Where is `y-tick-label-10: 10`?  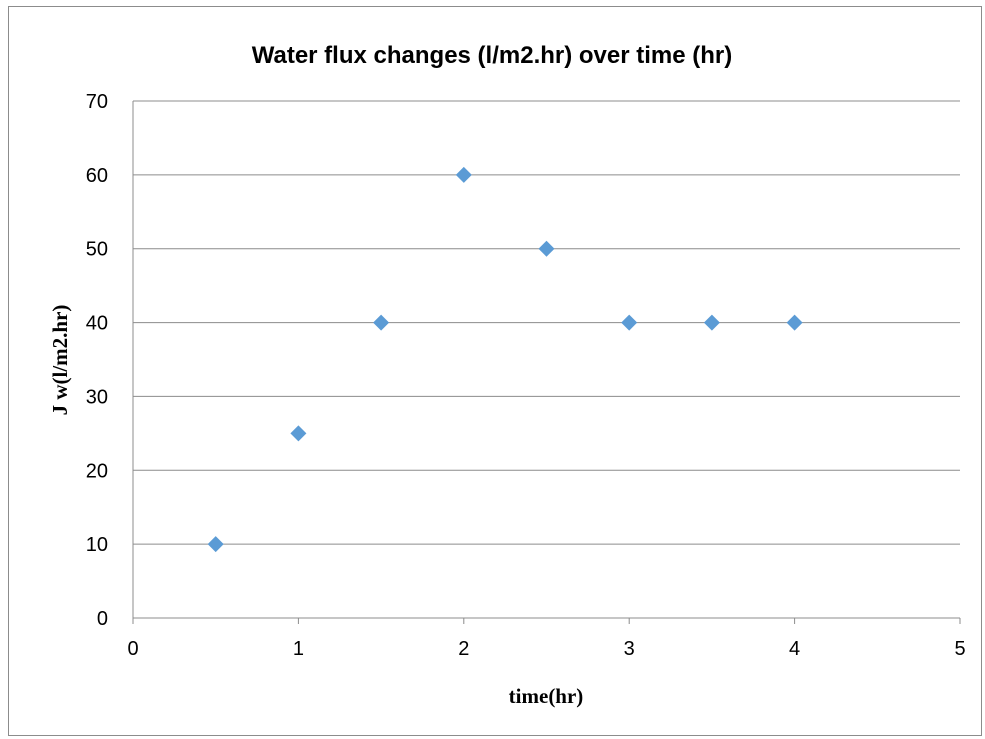 y-tick-label-10: 10 is located at coordinates (97, 545).